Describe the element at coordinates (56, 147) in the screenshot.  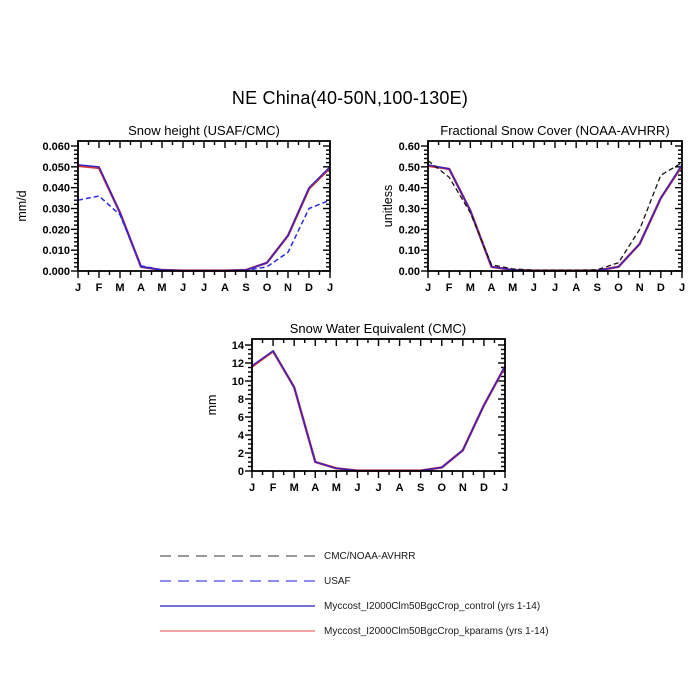
I see `y-tick-label: 0.060` at that location.